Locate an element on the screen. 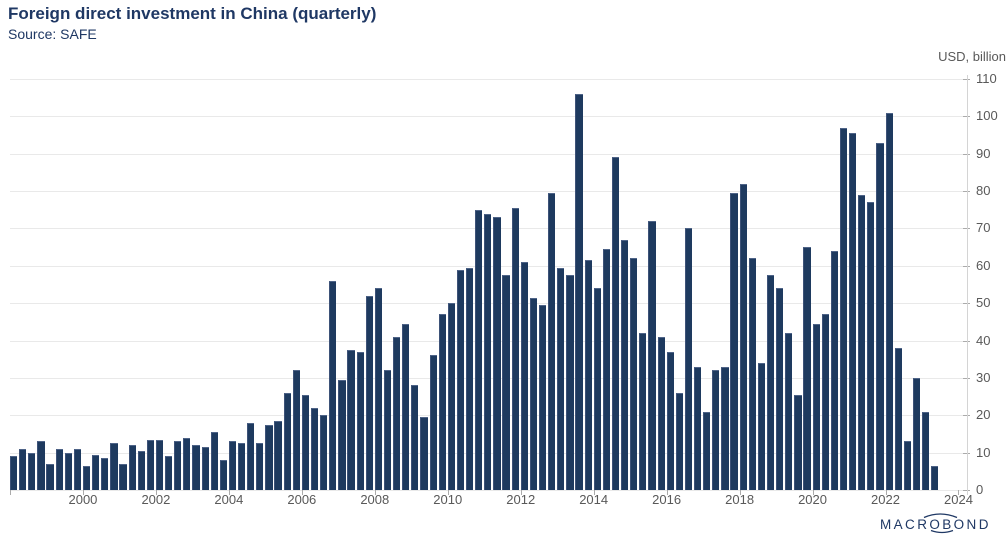  bar-2000-q4 is located at coordinates (114, 466).